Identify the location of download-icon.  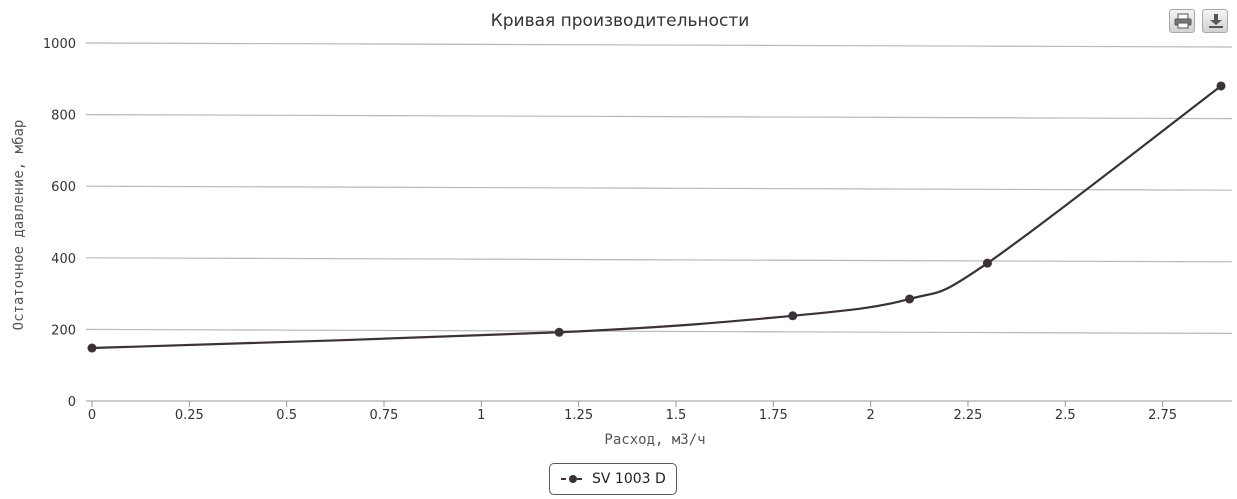
(1216, 21).